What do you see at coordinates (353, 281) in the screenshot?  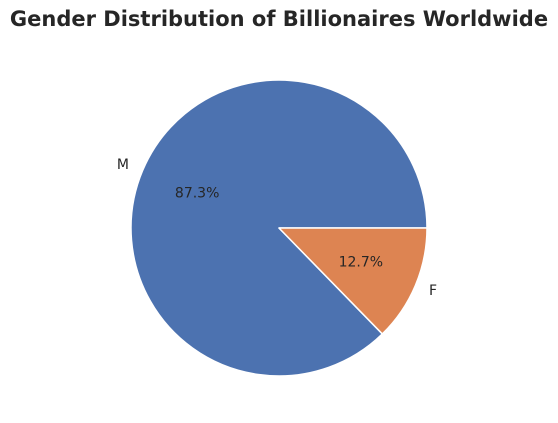 I see `pie-slice-f` at bounding box center [353, 281].